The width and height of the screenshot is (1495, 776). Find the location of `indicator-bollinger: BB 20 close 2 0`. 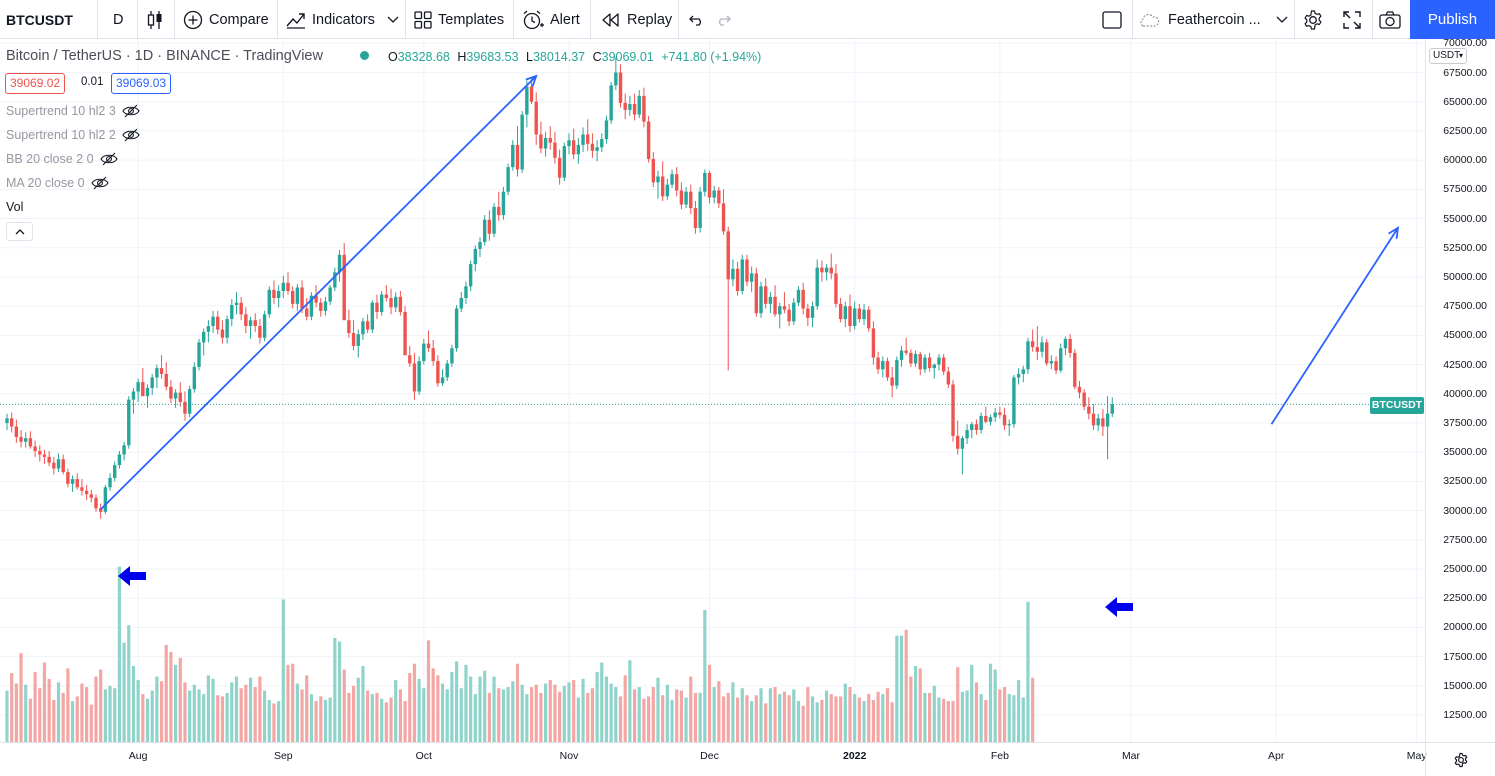

indicator-bollinger: BB 20 close 2 0 is located at coordinates (62, 159).